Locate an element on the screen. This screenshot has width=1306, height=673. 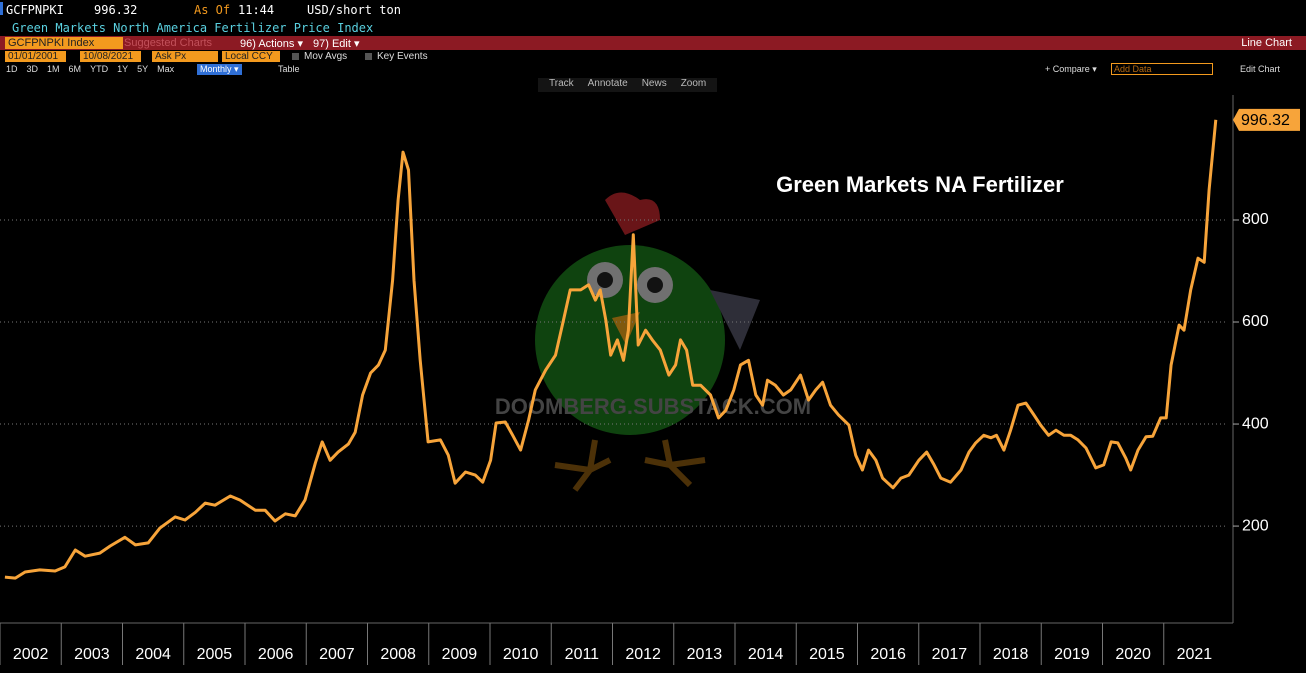
x-tick-label: 2010 is located at coordinates (521, 654).